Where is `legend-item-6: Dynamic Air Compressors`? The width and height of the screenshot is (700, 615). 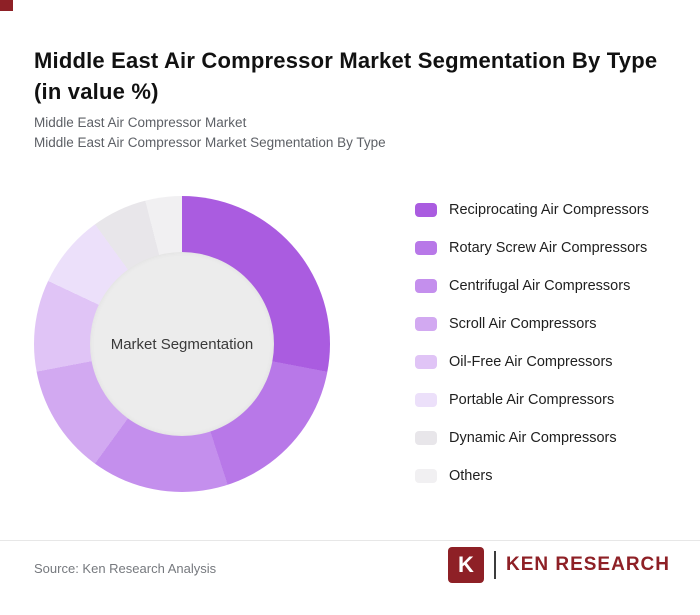
legend-item-6: Dynamic Air Compressors is located at coordinates (532, 438).